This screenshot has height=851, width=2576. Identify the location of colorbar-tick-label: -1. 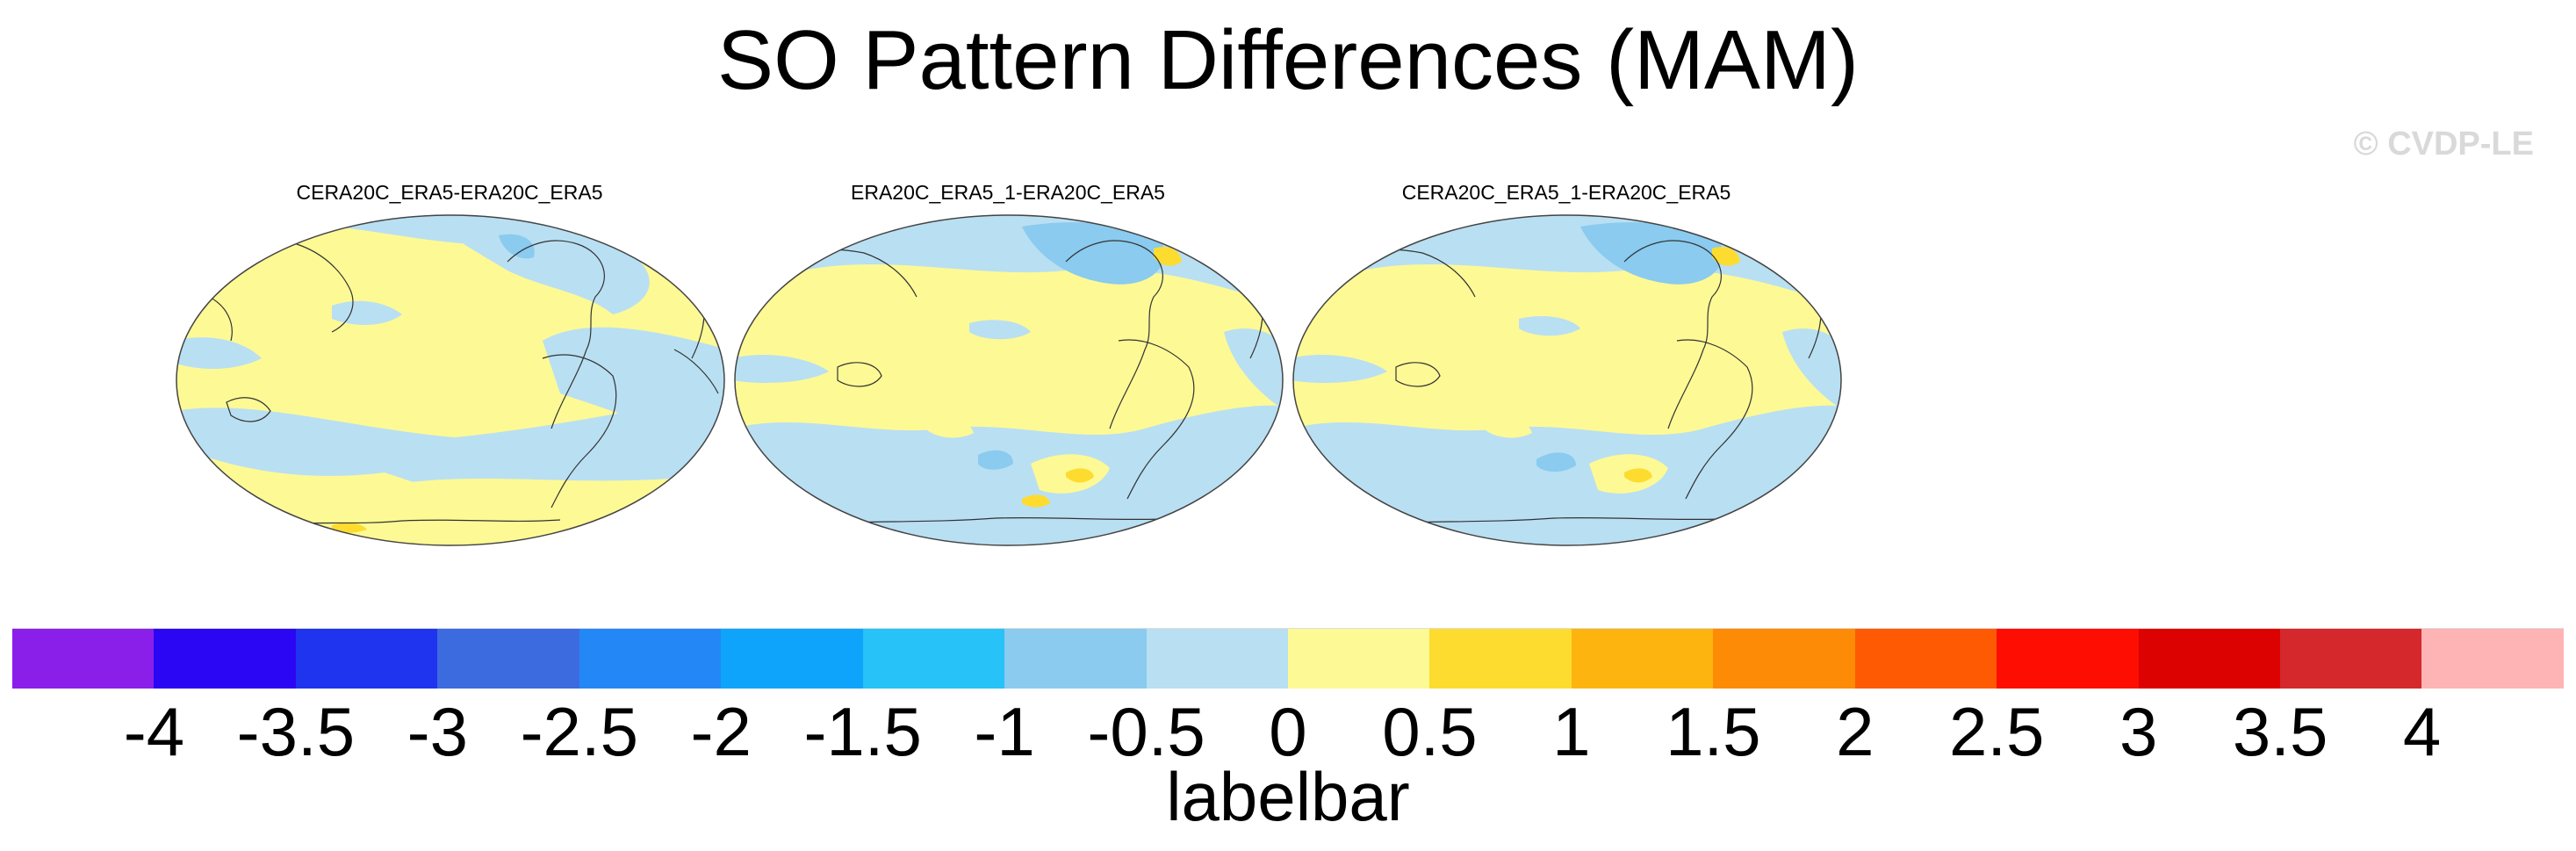
(1004, 731).